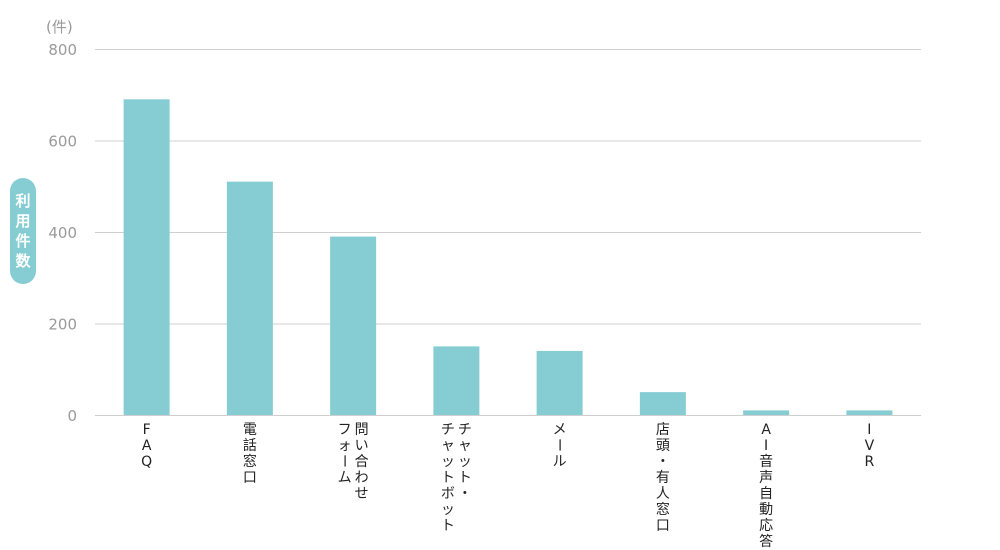  What do you see at coordinates (72, 416) in the screenshot?
I see `y-tick-label: 0` at bounding box center [72, 416].